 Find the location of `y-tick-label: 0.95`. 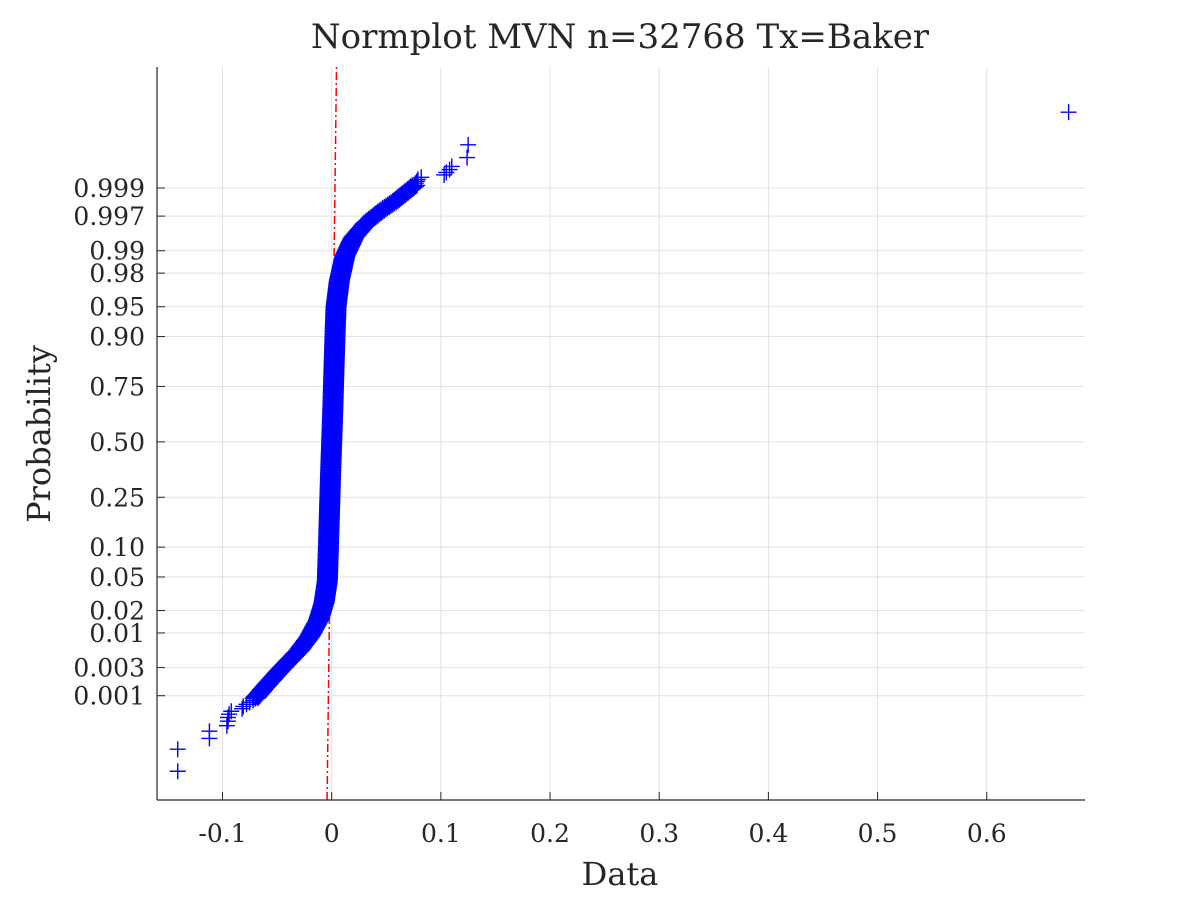

y-tick-label: 0.95 is located at coordinates (117, 307).